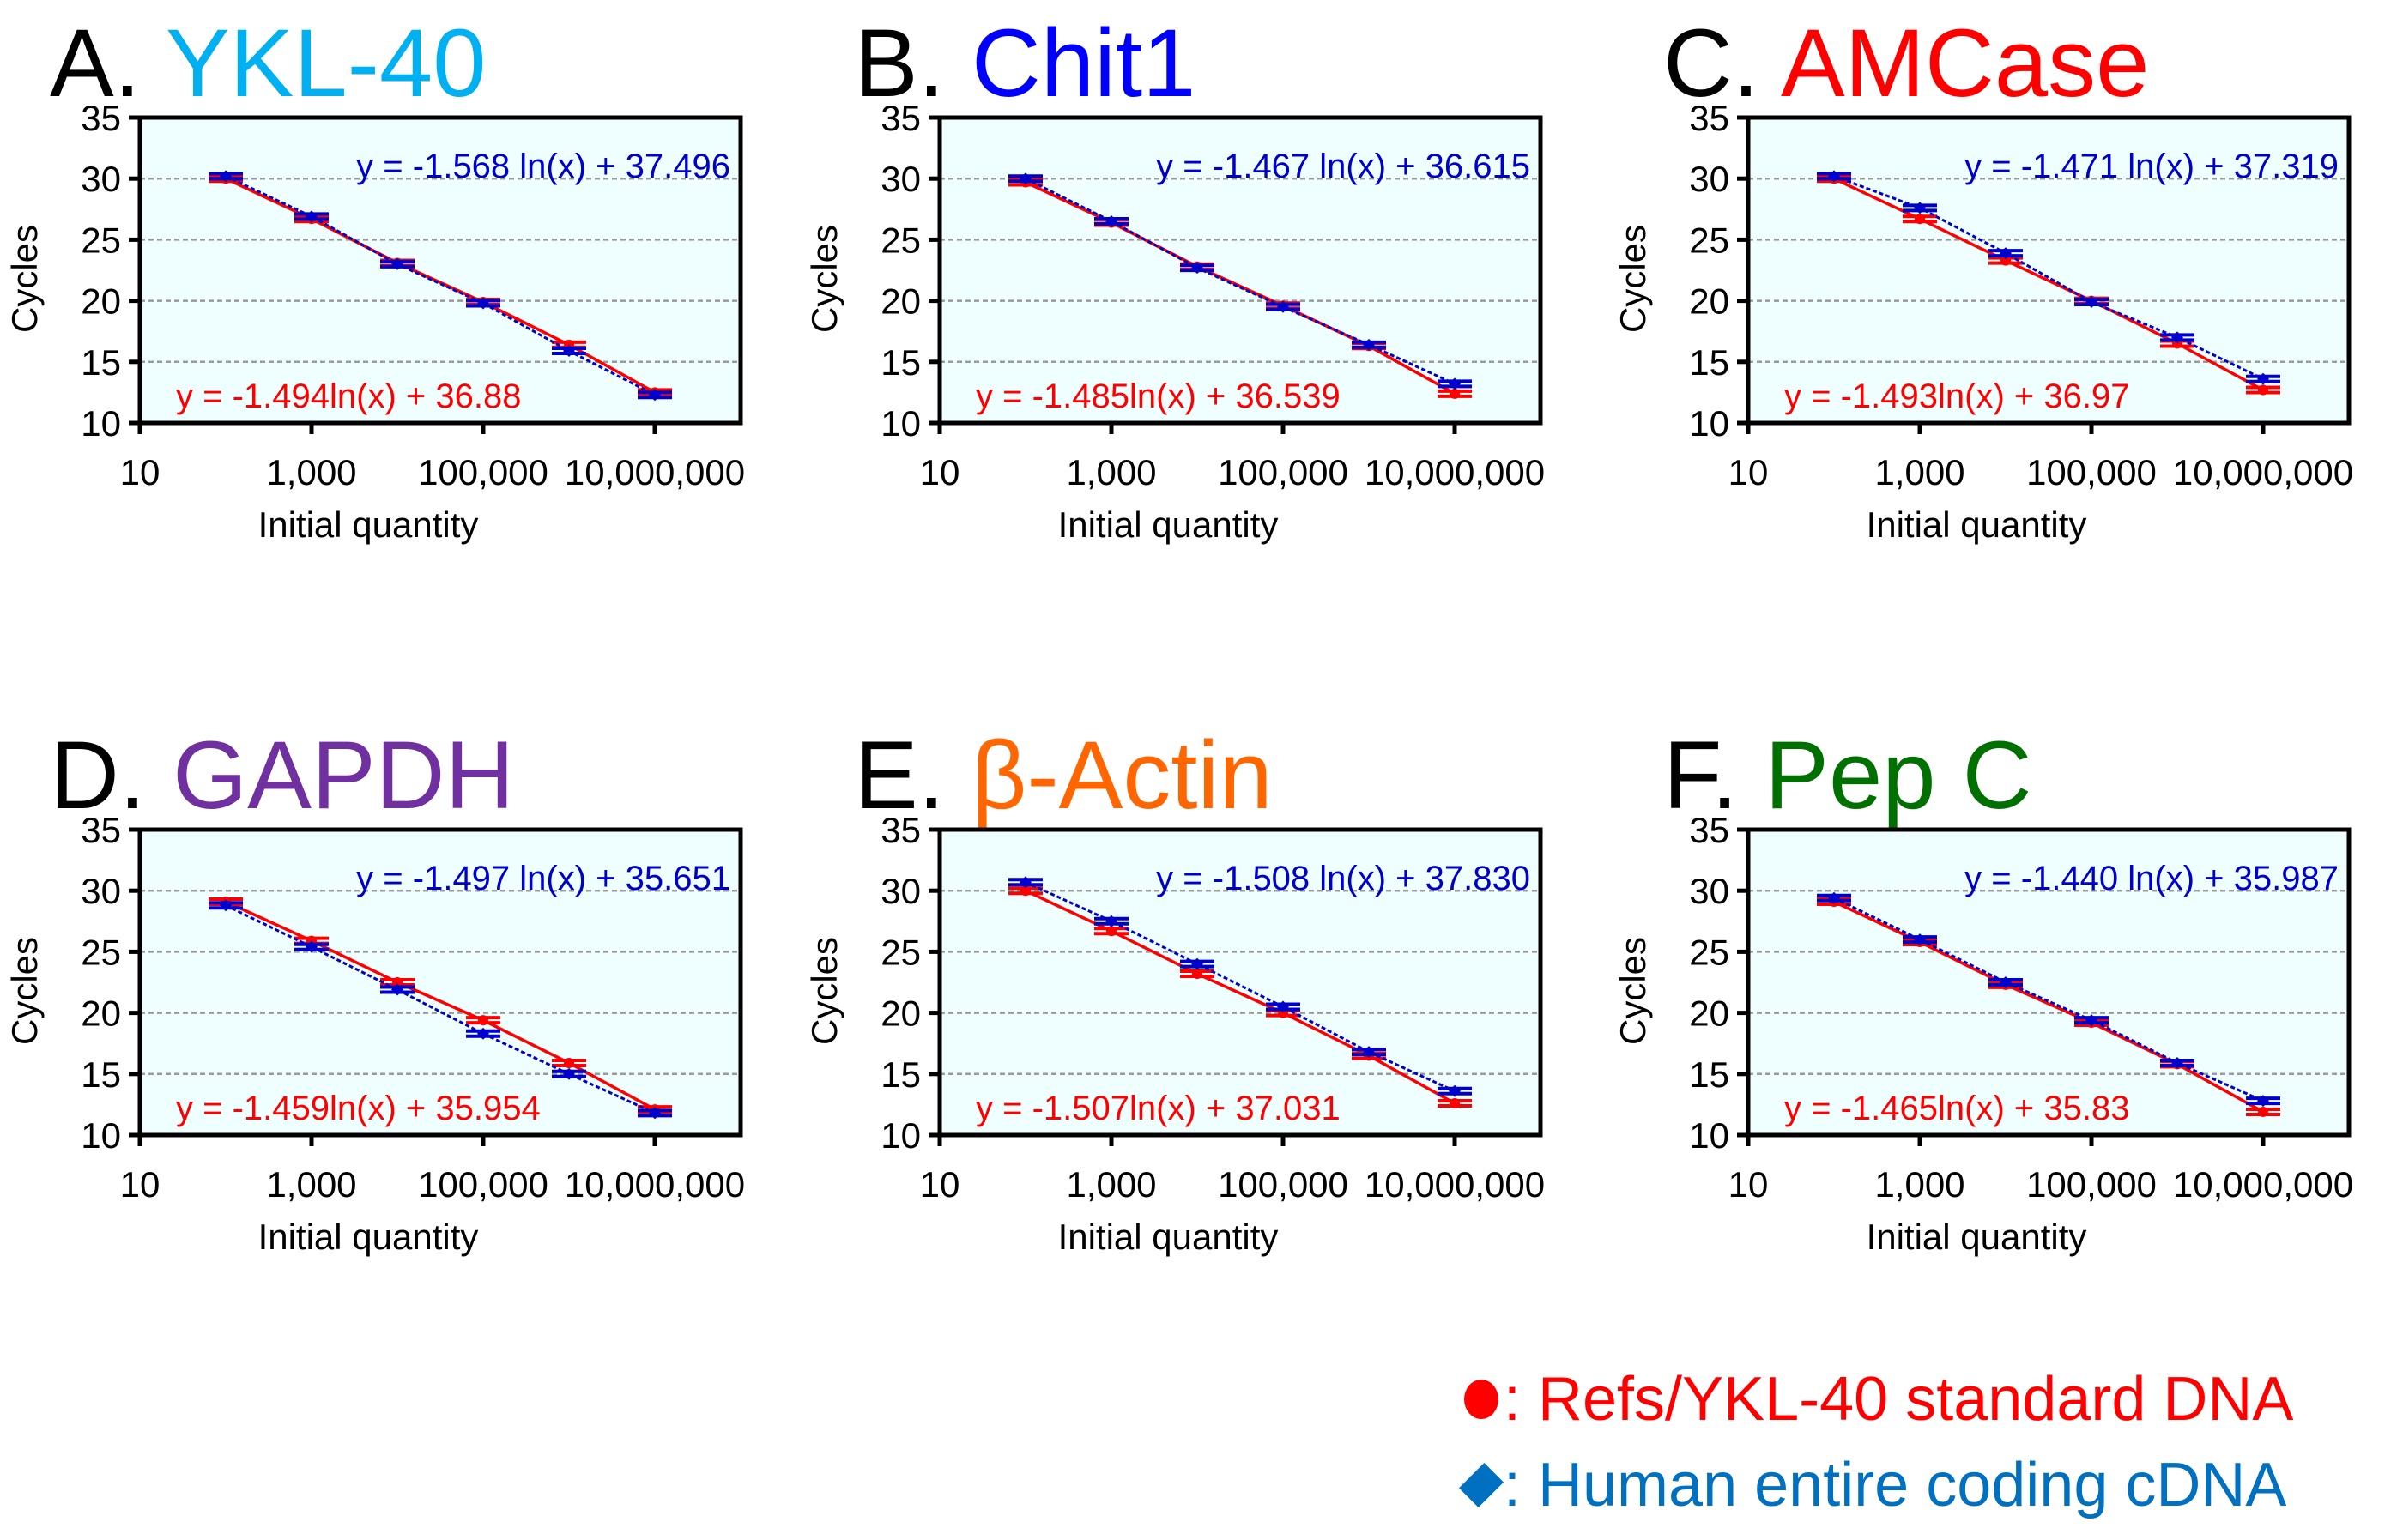 The width and height of the screenshot is (2403, 1540). What do you see at coordinates (1957, 1108) in the screenshot?
I see `equation-label-standard-dna: y = -1.465ln(x) + 35.83` at bounding box center [1957, 1108].